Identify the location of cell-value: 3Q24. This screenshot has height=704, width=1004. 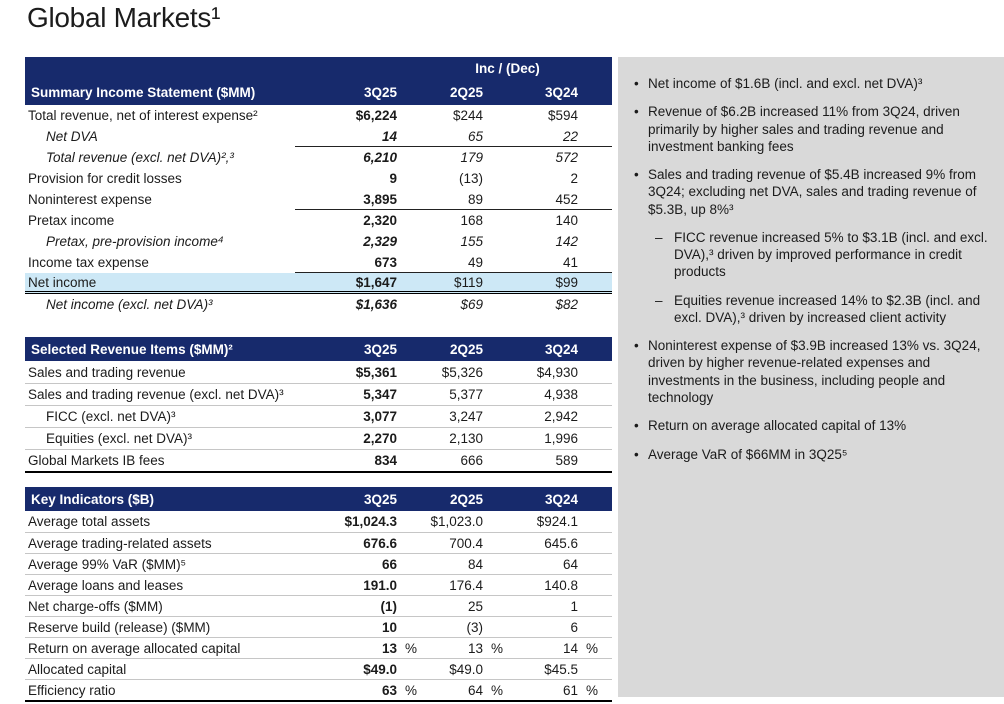
(550, 349).